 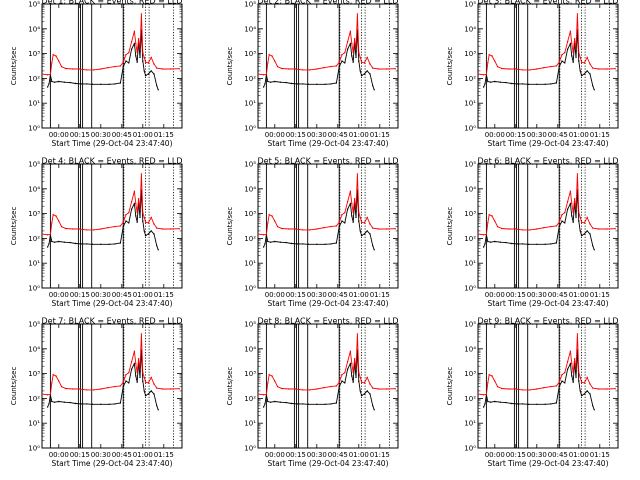 What do you see at coordinates (112, 161) in the screenshot?
I see `panel-title: Det 4: BLACK = Events, RED = LLD` at bounding box center [112, 161].